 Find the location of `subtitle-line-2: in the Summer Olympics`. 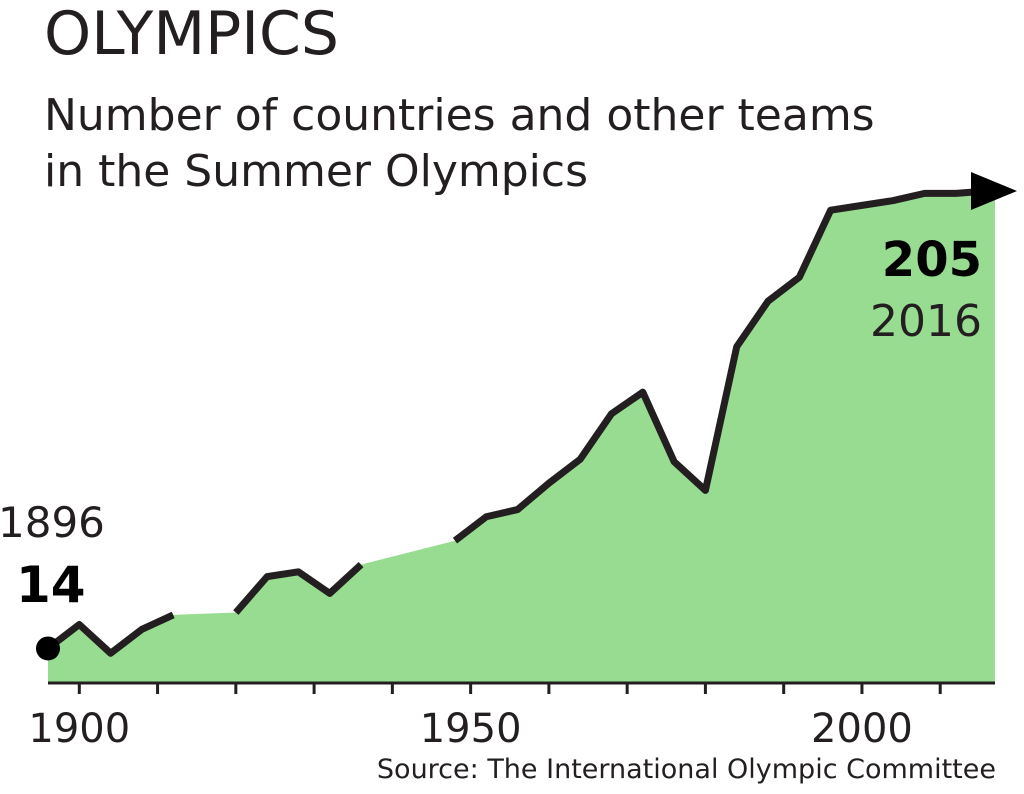

subtitle-line-2: in the Summer Olympics is located at coordinates (316, 171).